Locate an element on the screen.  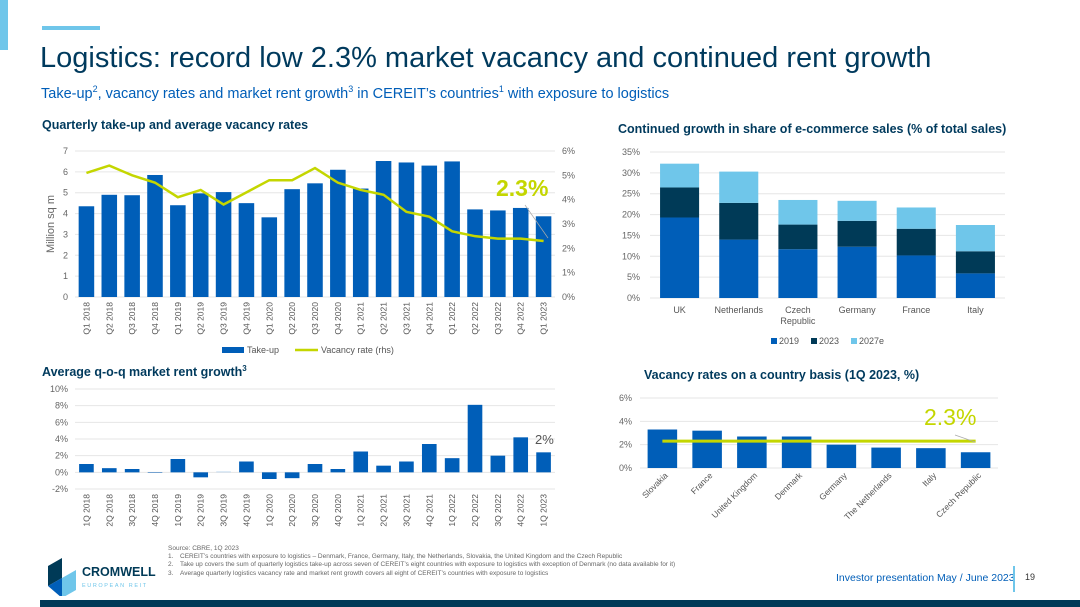
rent-xtick: 4Q 2018 is located at coordinates (155, 510).